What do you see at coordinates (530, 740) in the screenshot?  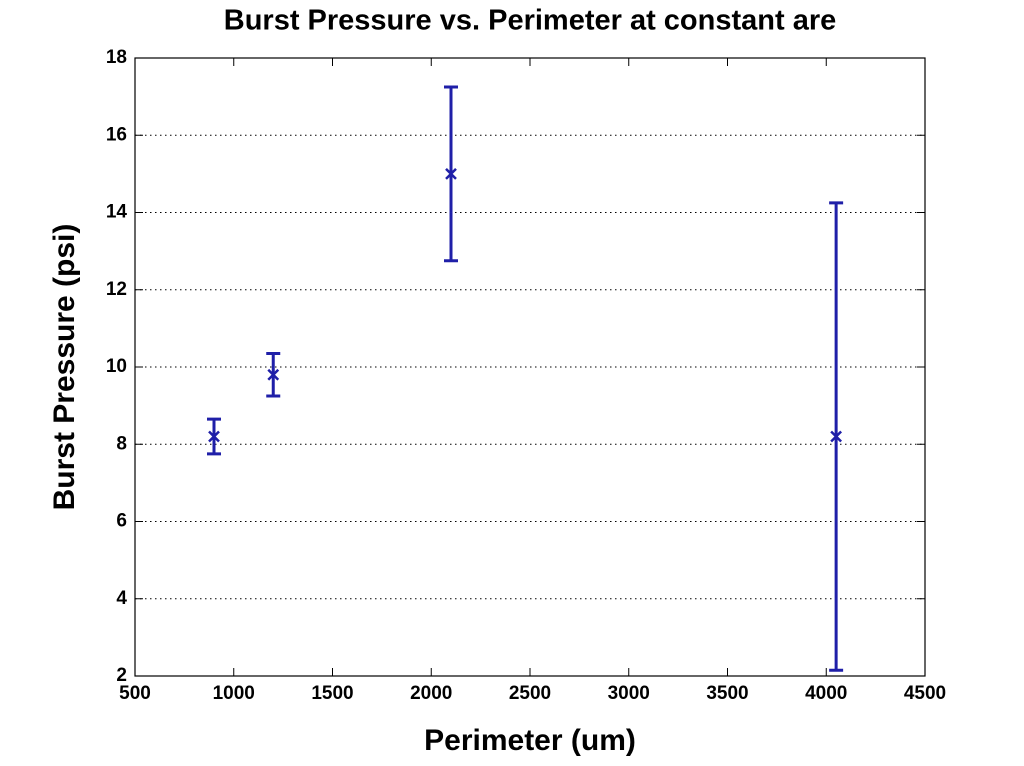 I see `x-axis-label: Perimeter (um)` at bounding box center [530, 740].